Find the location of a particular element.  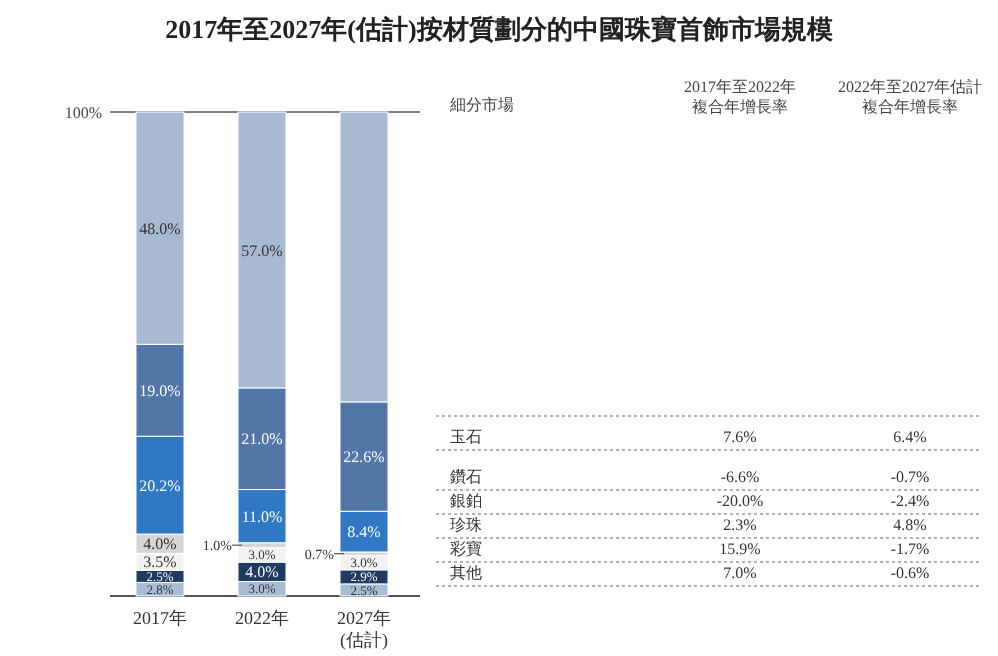

text: 2017年至2027年(估計)按材質劃分的中國珠寶首飾市場規模 is located at coordinates (499, 29).